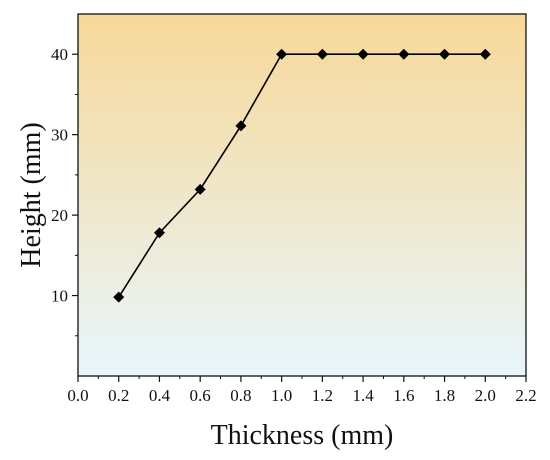 The image size is (550, 460). What do you see at coordinates (77, 395) in the screenshot?
I see `x-tick-label: 0.0` at bounding box center [77, 395].